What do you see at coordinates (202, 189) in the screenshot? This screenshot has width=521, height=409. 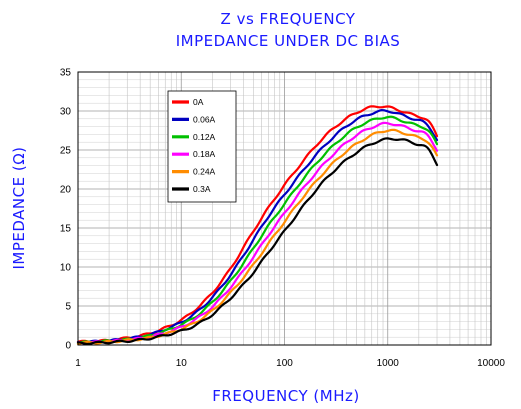 I see `legend-label: 0.3A` at bounding box center [202, 189].